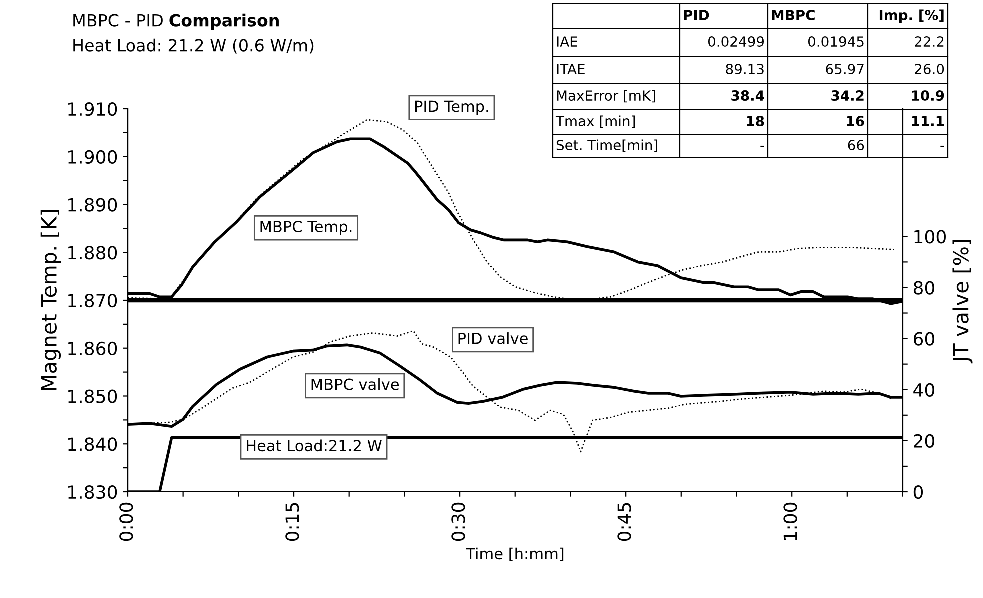 The height and width of the screenshot is (598, 983). What do you see at coordinates (745, 69) in the screenshot?
I see `text: 89.13` at bounding box center [745, 69].